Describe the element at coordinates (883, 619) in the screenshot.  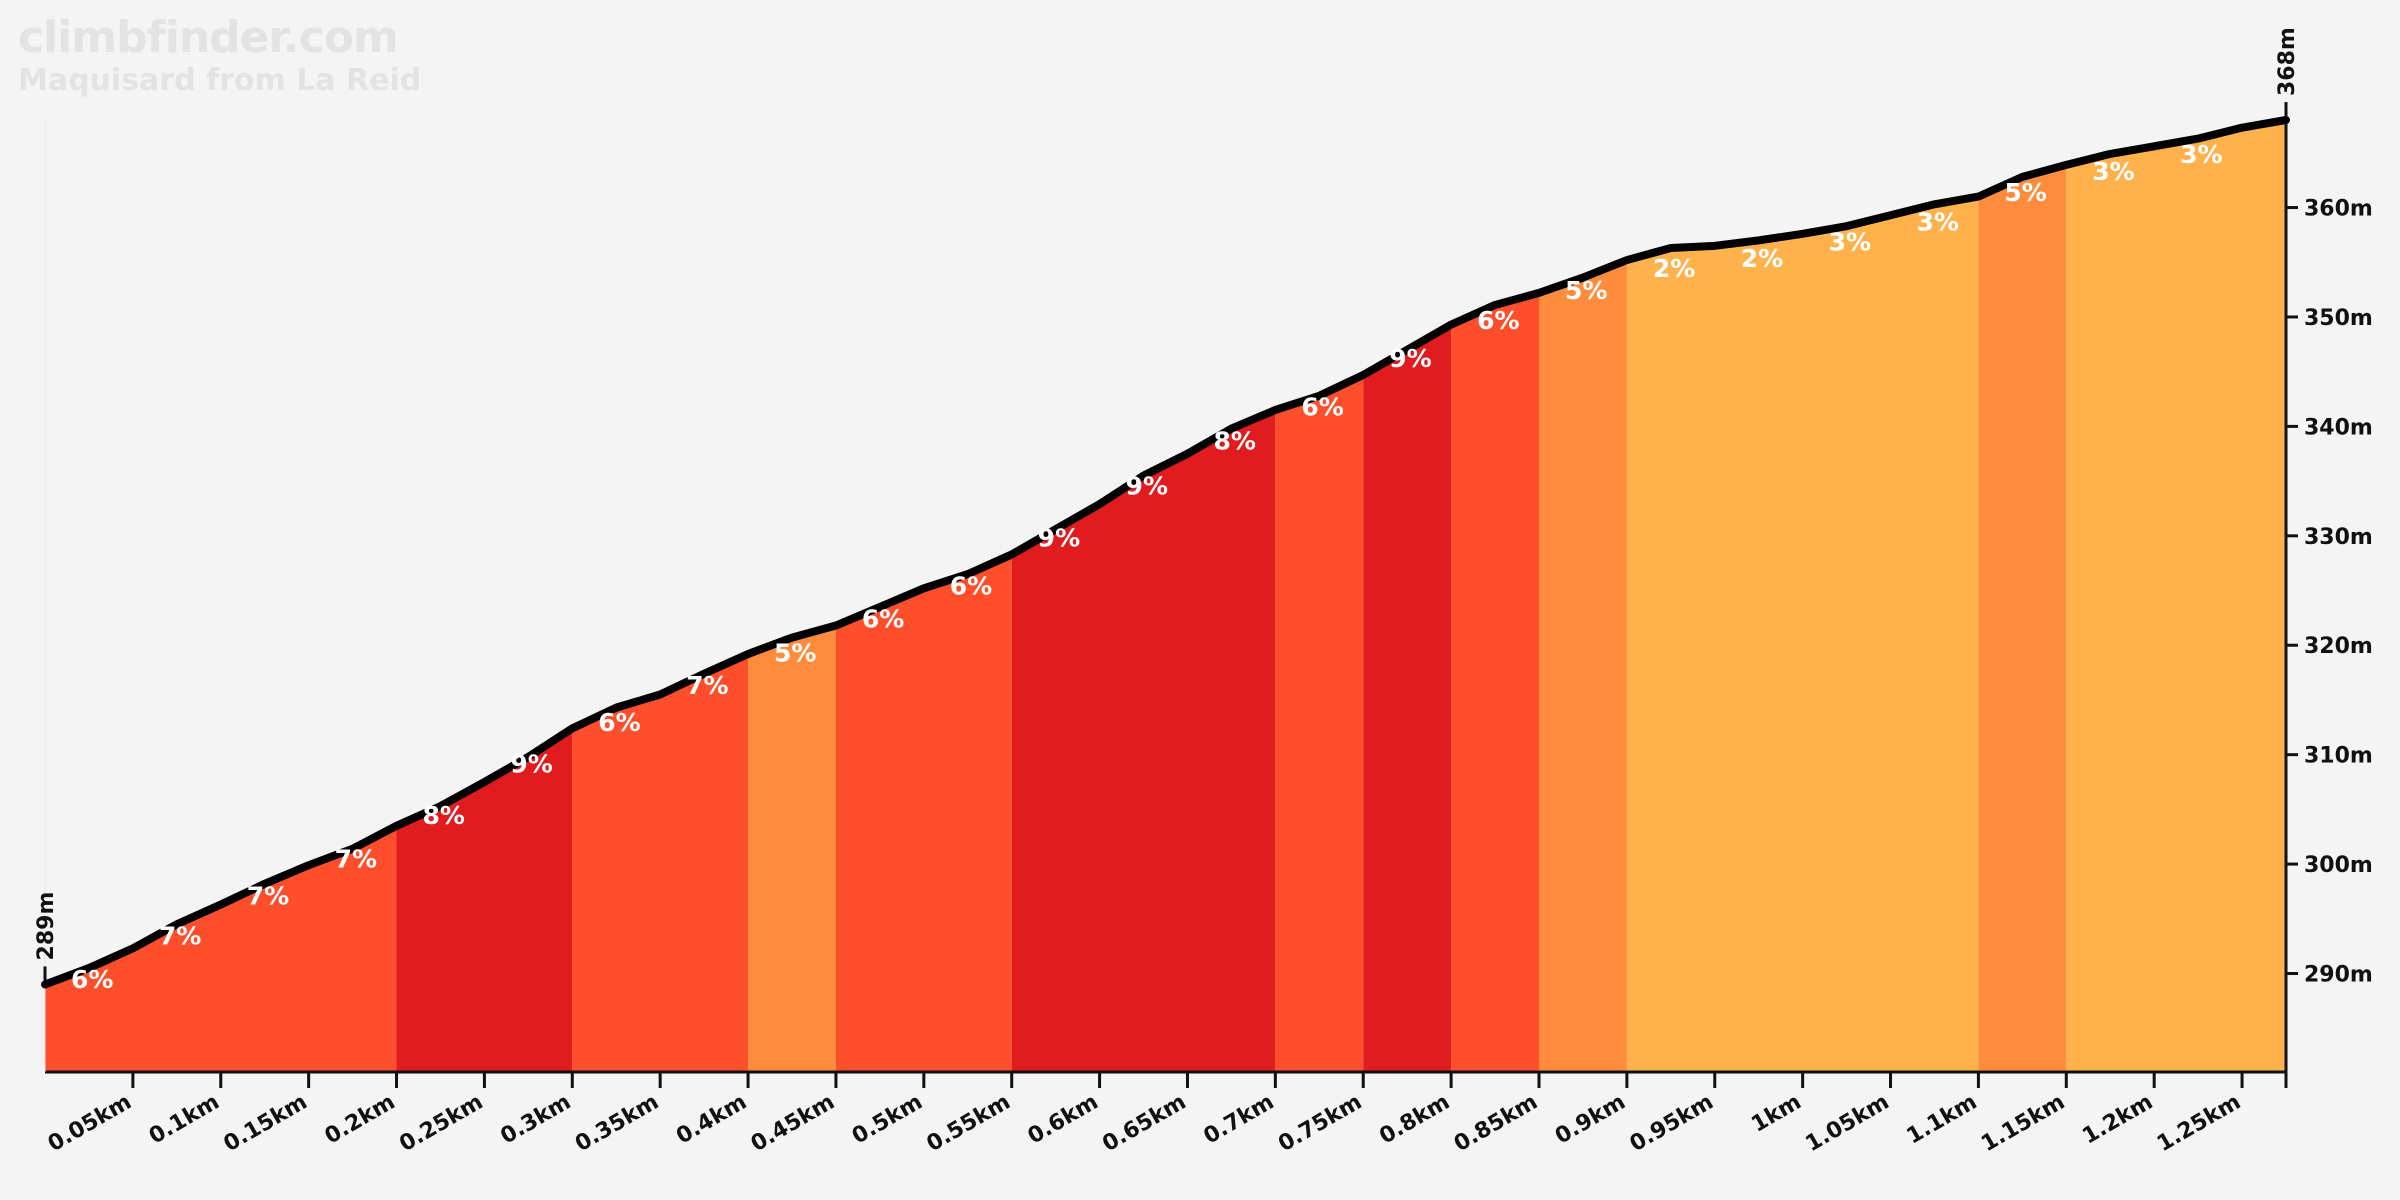
I see `gradient-label-10: 6%` at that location.